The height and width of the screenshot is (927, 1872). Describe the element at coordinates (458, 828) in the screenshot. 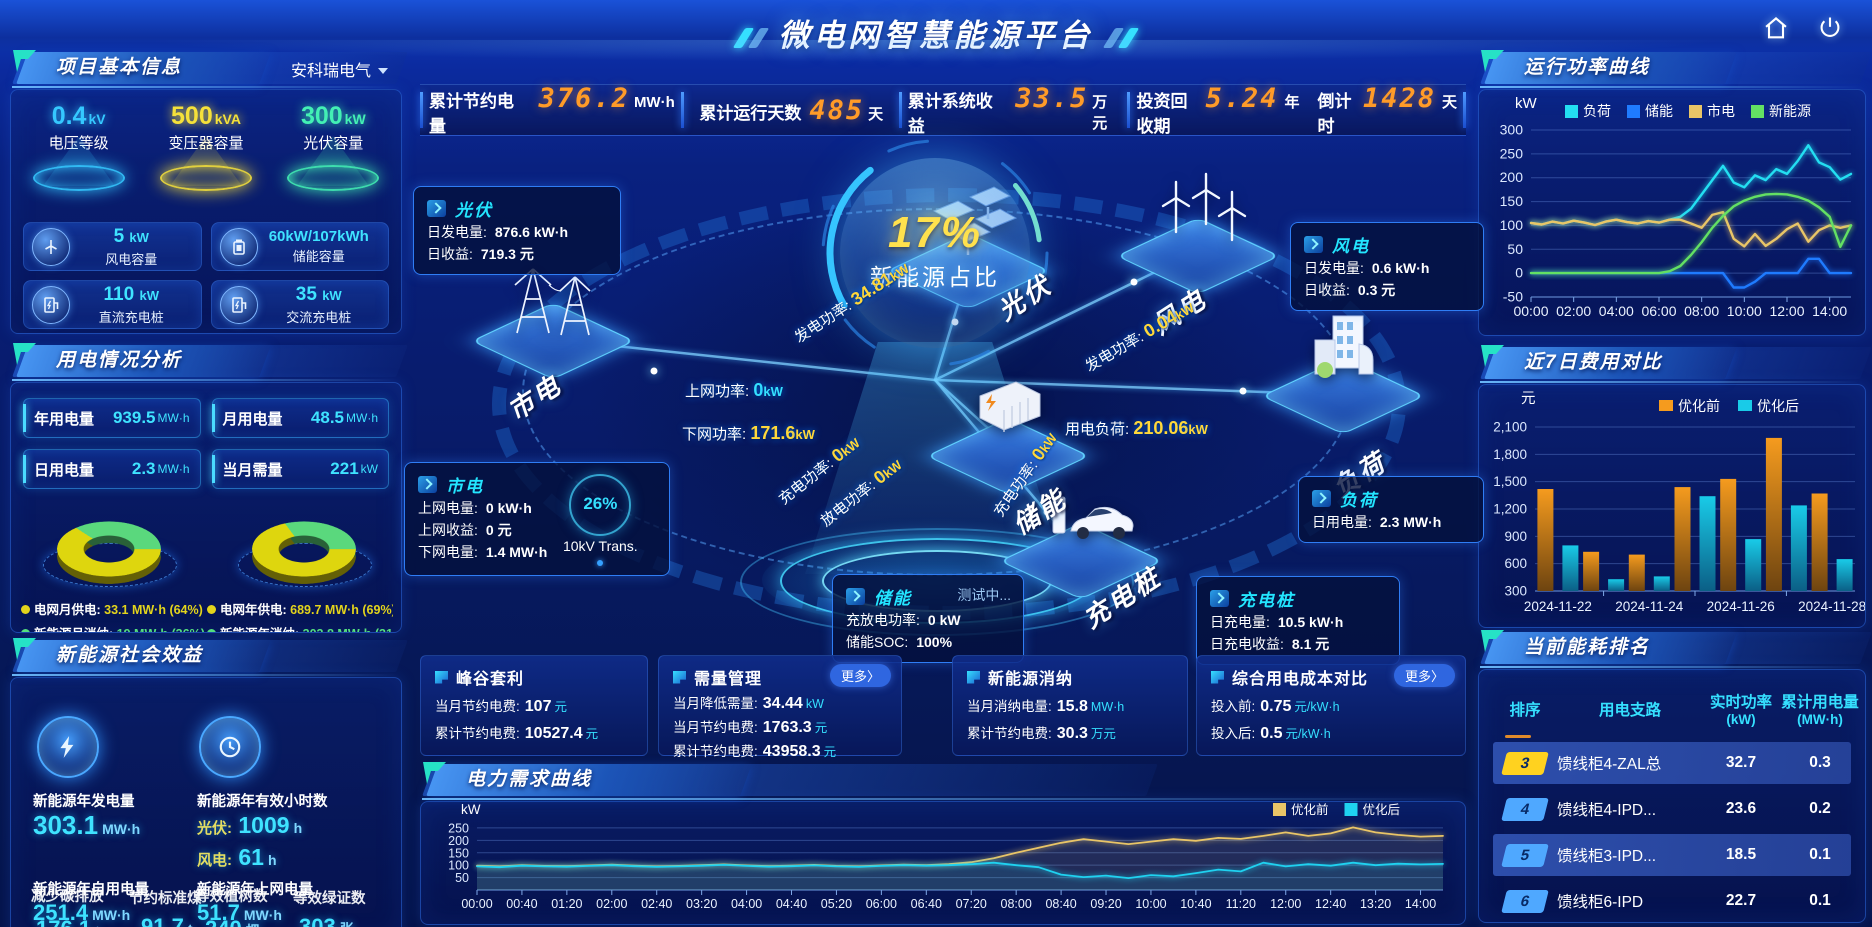

I see `svg-text: 250` at that location.